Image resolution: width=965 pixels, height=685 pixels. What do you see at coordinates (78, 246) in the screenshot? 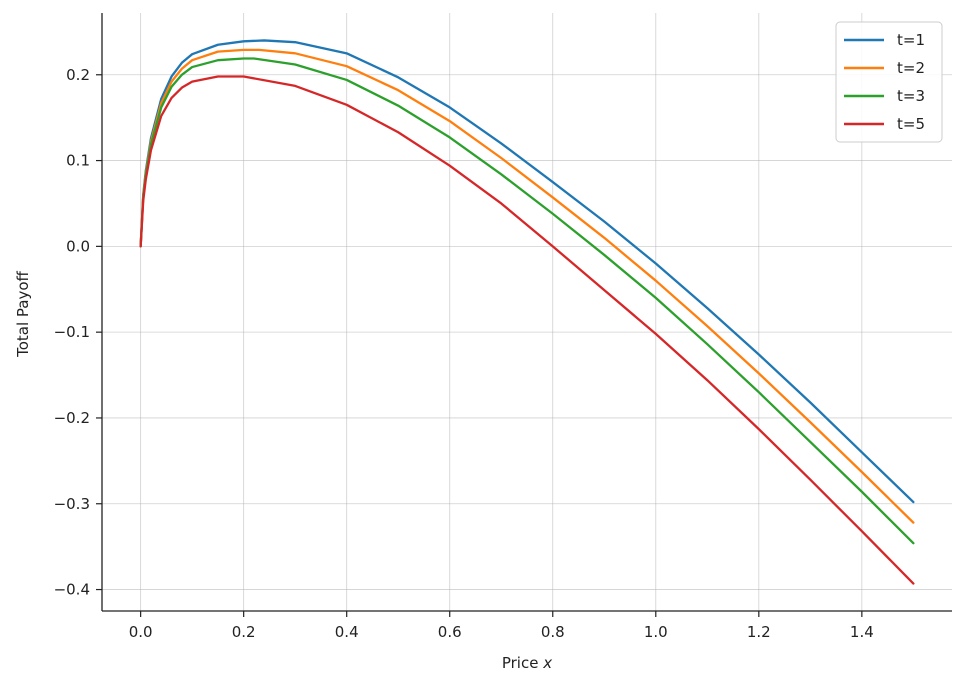
I see `y-tick-label: 0.0` at bounding box center [78, 246].